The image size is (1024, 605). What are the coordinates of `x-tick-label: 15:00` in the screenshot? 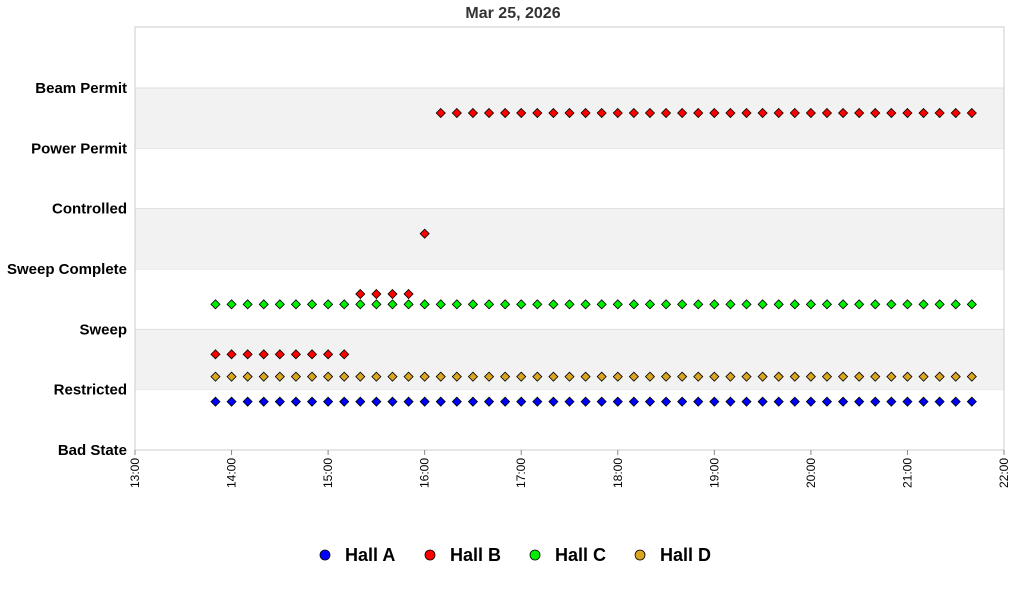 It's located at (328, 473).